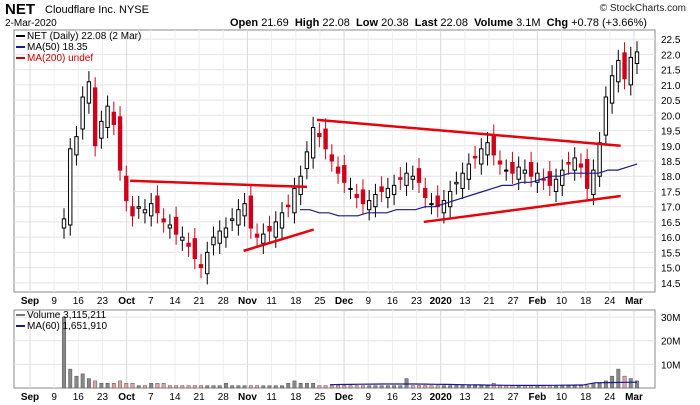  What do you see at coordinates (671, 177) in the screenshot?
I see `price-tick-label: 18.0` at bounding box center [671, 177].